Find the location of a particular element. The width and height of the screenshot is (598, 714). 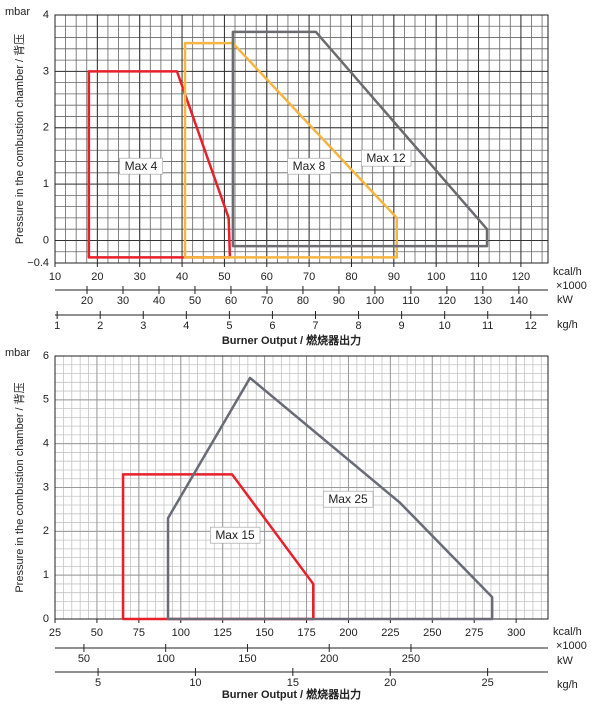

secondary-tick-label: 140 is located at coordinates (519, 301).